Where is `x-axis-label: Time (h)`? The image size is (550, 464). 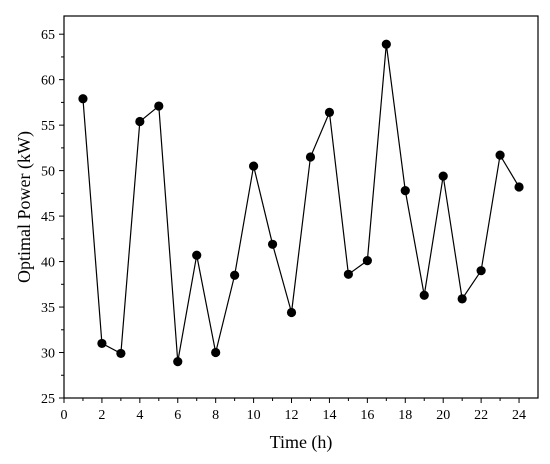 x-axis-label: Time (h) is located at coordinates (301, 442).